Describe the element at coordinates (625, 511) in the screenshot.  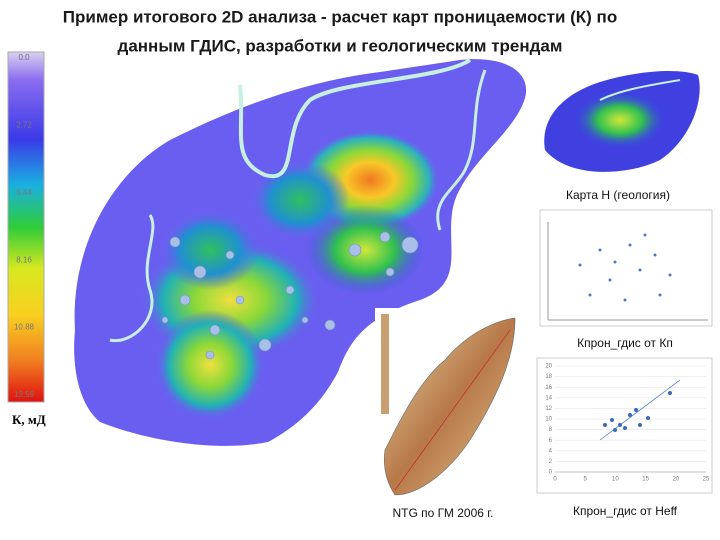
I see `panel-caption: Кпрон_гдис от Heff` at that location.